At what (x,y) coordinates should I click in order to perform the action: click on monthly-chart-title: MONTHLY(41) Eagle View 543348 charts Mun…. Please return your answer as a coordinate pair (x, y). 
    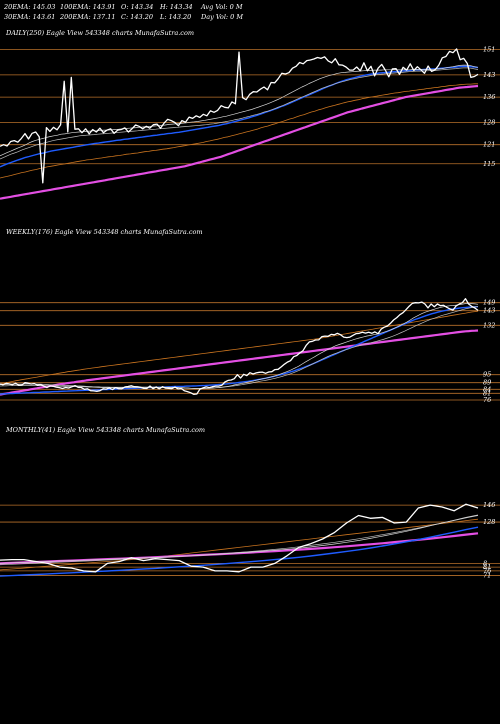
    Looking at the image, I should click on (105, 430).